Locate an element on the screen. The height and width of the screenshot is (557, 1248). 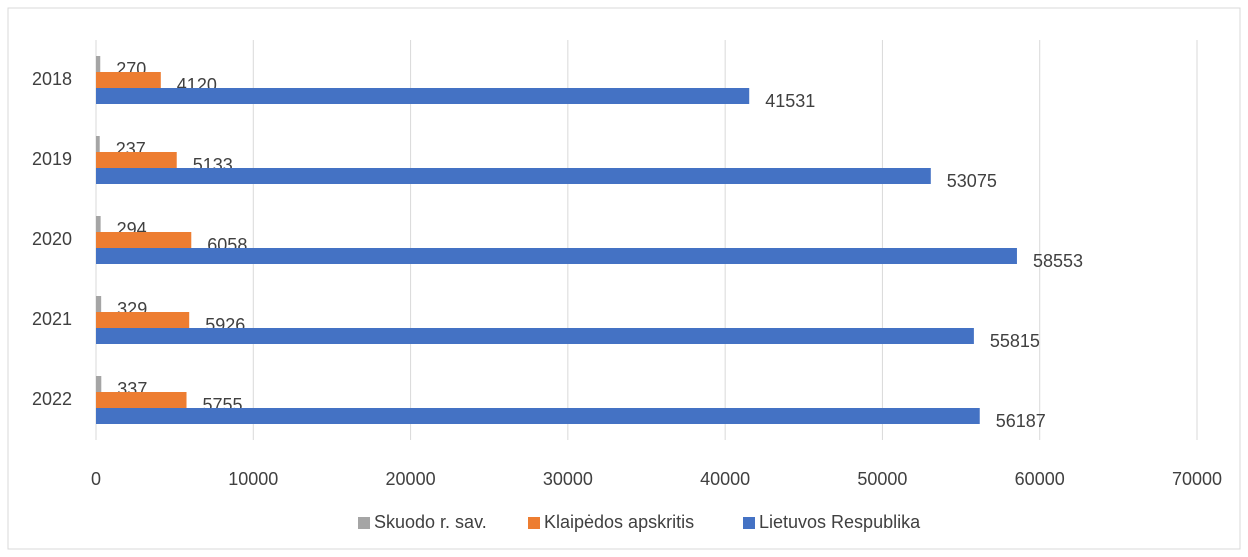
x-tick-label: 30000 is located at coordinates (568, 479).